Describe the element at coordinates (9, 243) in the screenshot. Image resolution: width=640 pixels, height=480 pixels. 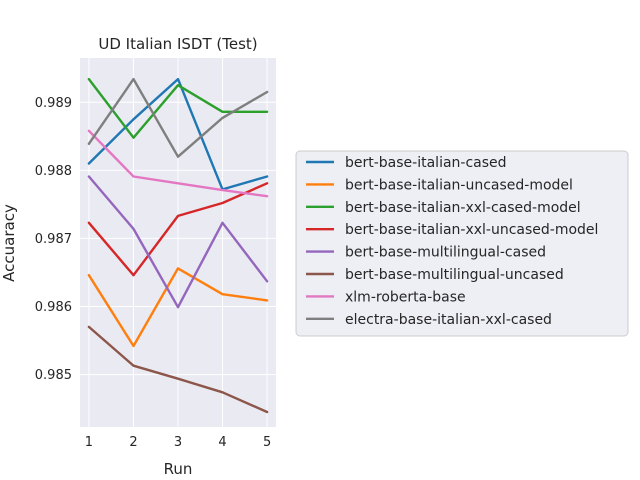
I see `y-axis-label: Accuaracy` at that location.